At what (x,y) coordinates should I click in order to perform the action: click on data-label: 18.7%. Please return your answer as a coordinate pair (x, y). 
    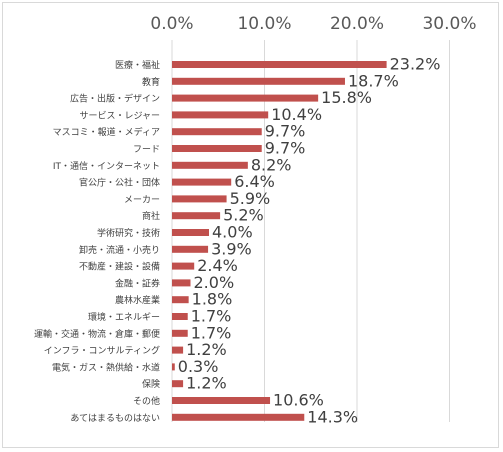
    Looking at the image, I should click on (373, 80).